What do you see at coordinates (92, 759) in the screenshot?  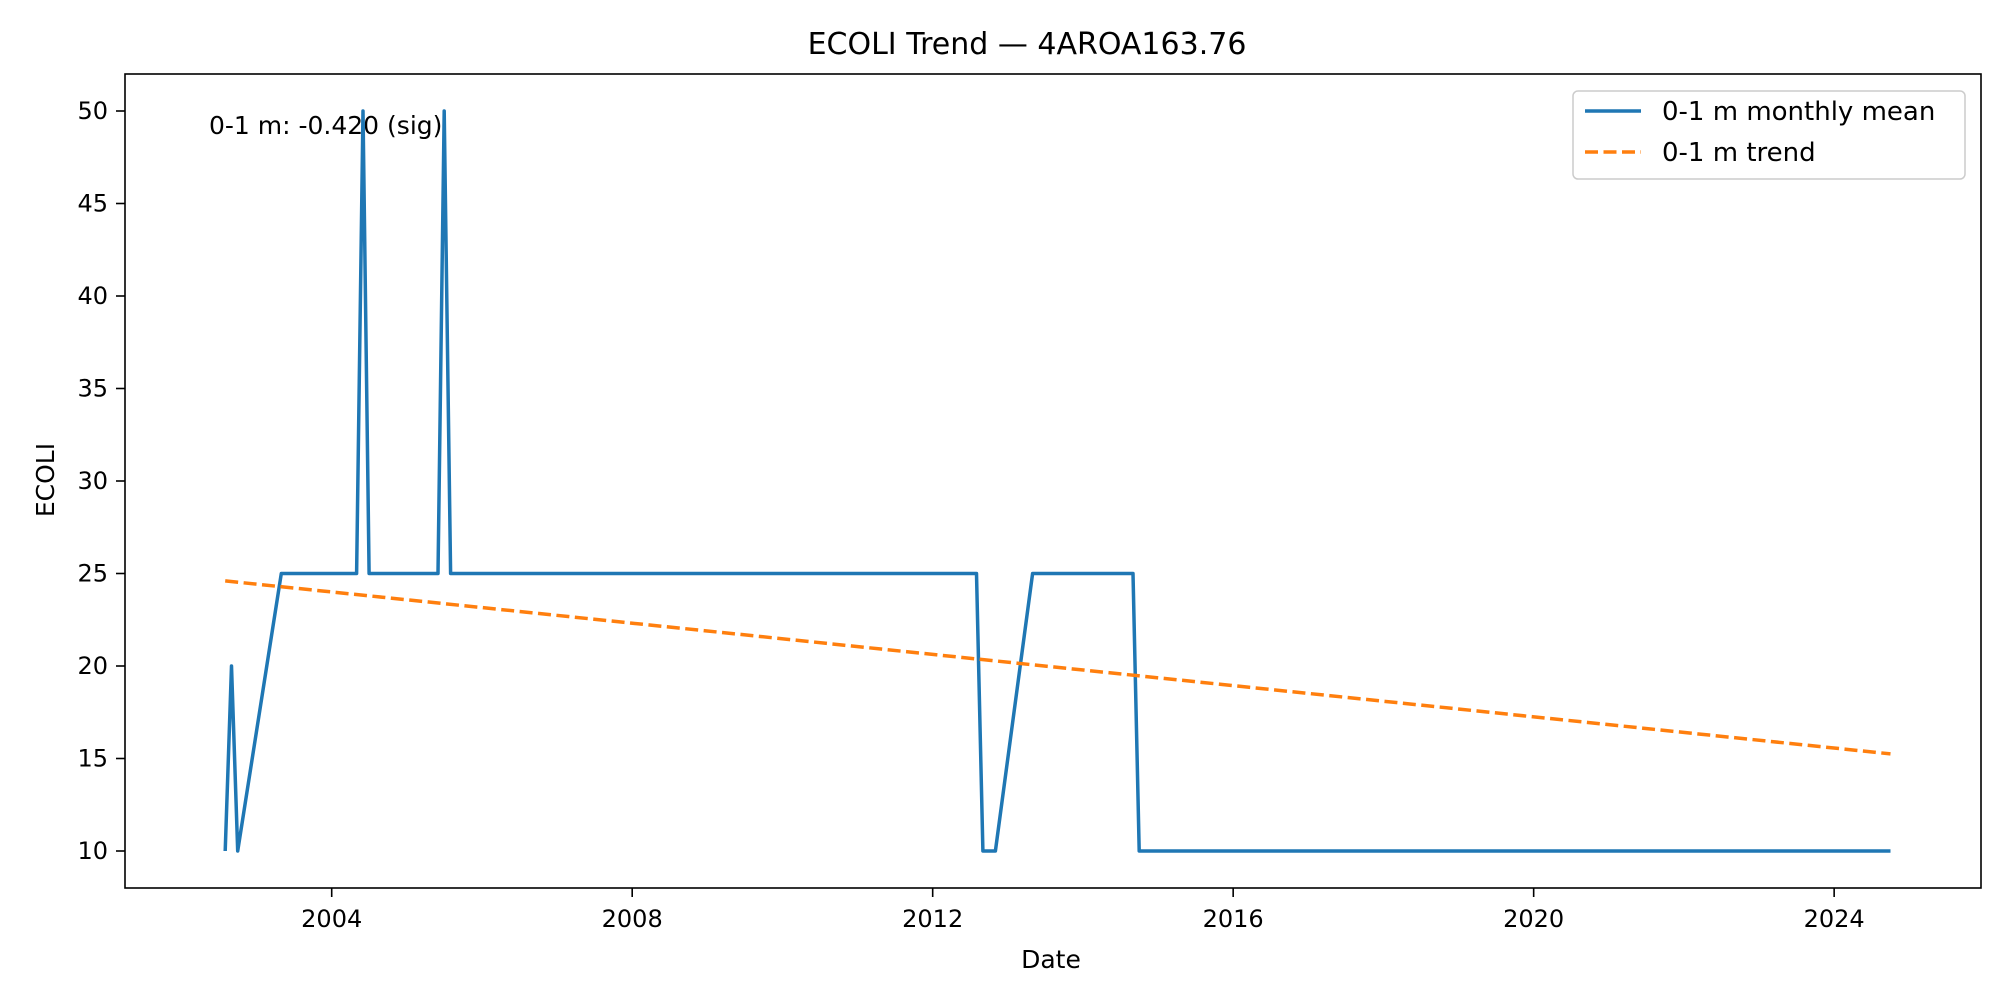 I see `y-tick-label: 15` at bounding box center [92, 759].